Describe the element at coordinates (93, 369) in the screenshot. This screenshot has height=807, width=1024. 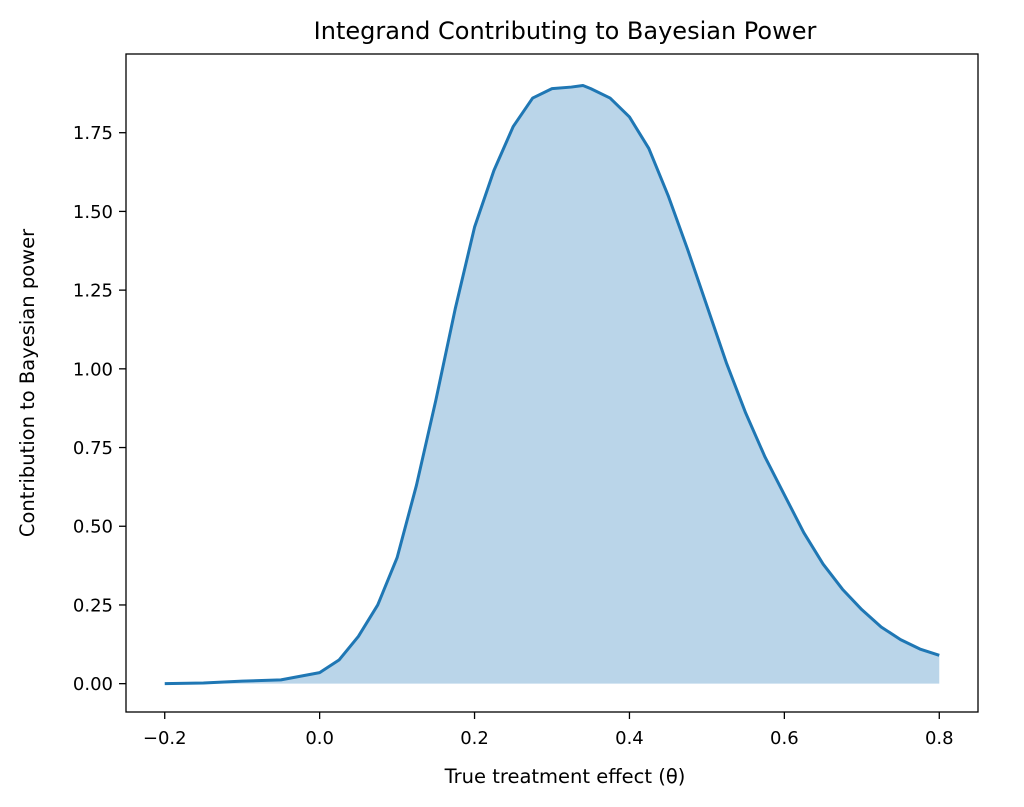
I see `y-tick-label: 1.00` at that location.